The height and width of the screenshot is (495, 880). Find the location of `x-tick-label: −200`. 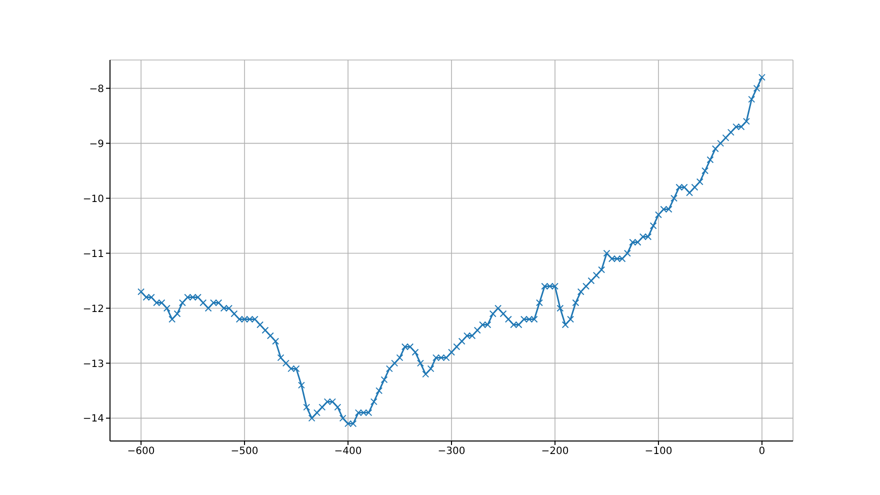

x-tick-label: −200 is located at coordinates (555, 452).